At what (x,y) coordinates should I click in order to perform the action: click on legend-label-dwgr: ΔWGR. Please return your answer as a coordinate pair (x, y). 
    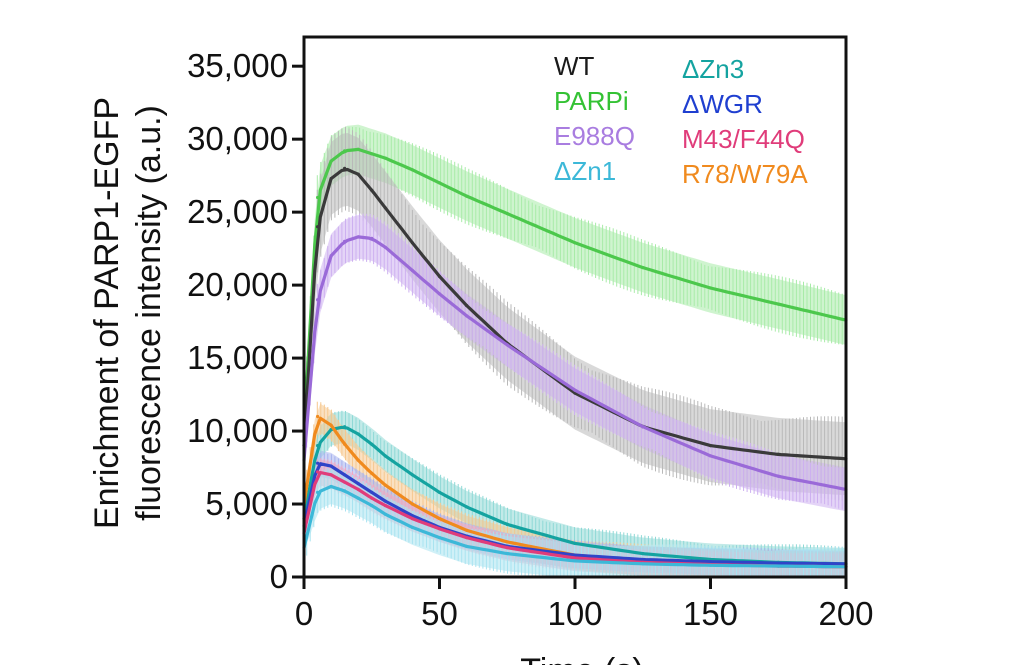
    Looking at the image, I should click on (722, 104).